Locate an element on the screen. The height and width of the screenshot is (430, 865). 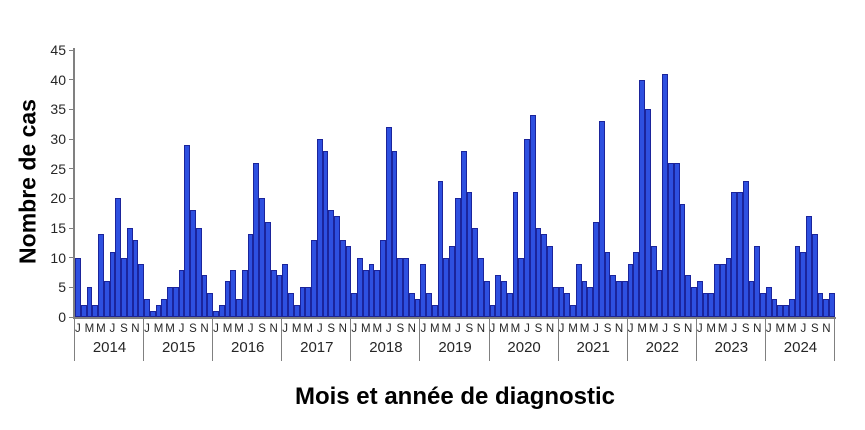
y-tick-label: 20 is located at coordinates (58, 198).